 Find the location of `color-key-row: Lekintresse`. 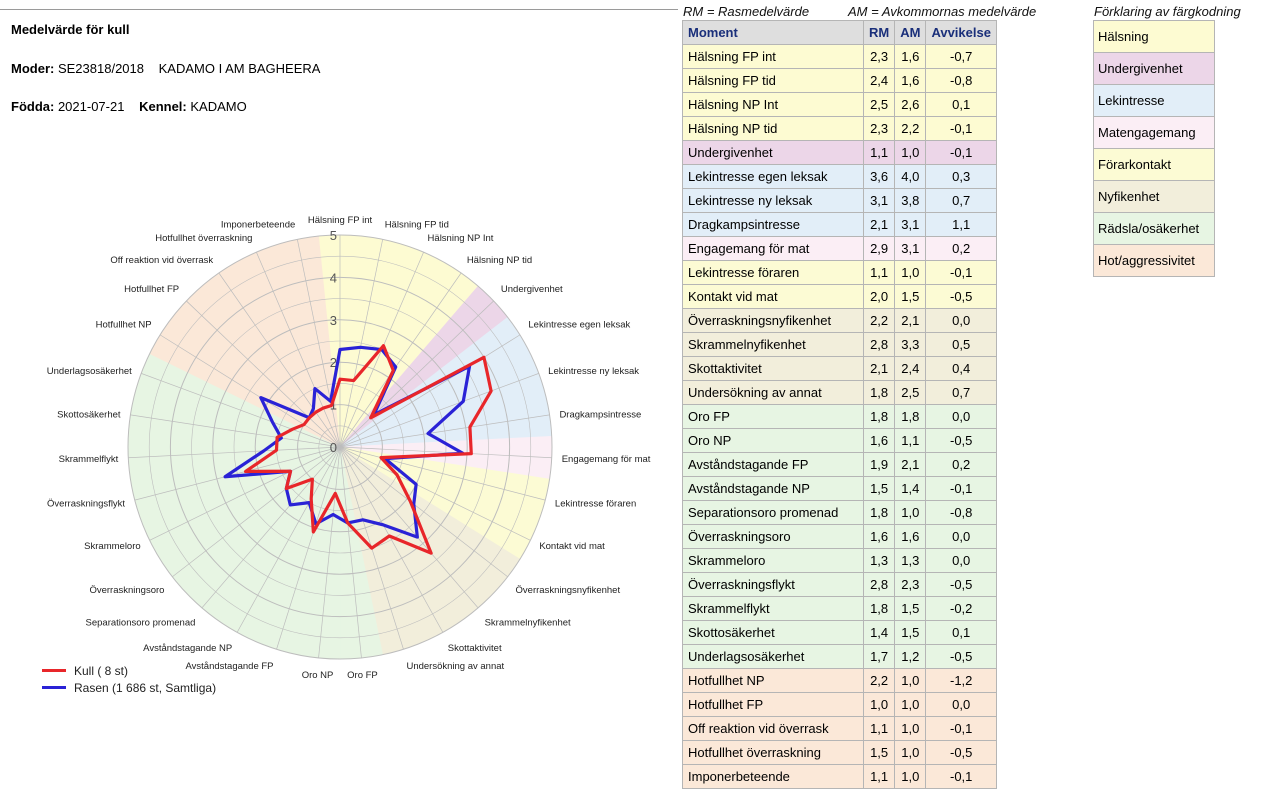

color-key-row: Lekintresse is located at coordinates (1154, 100).